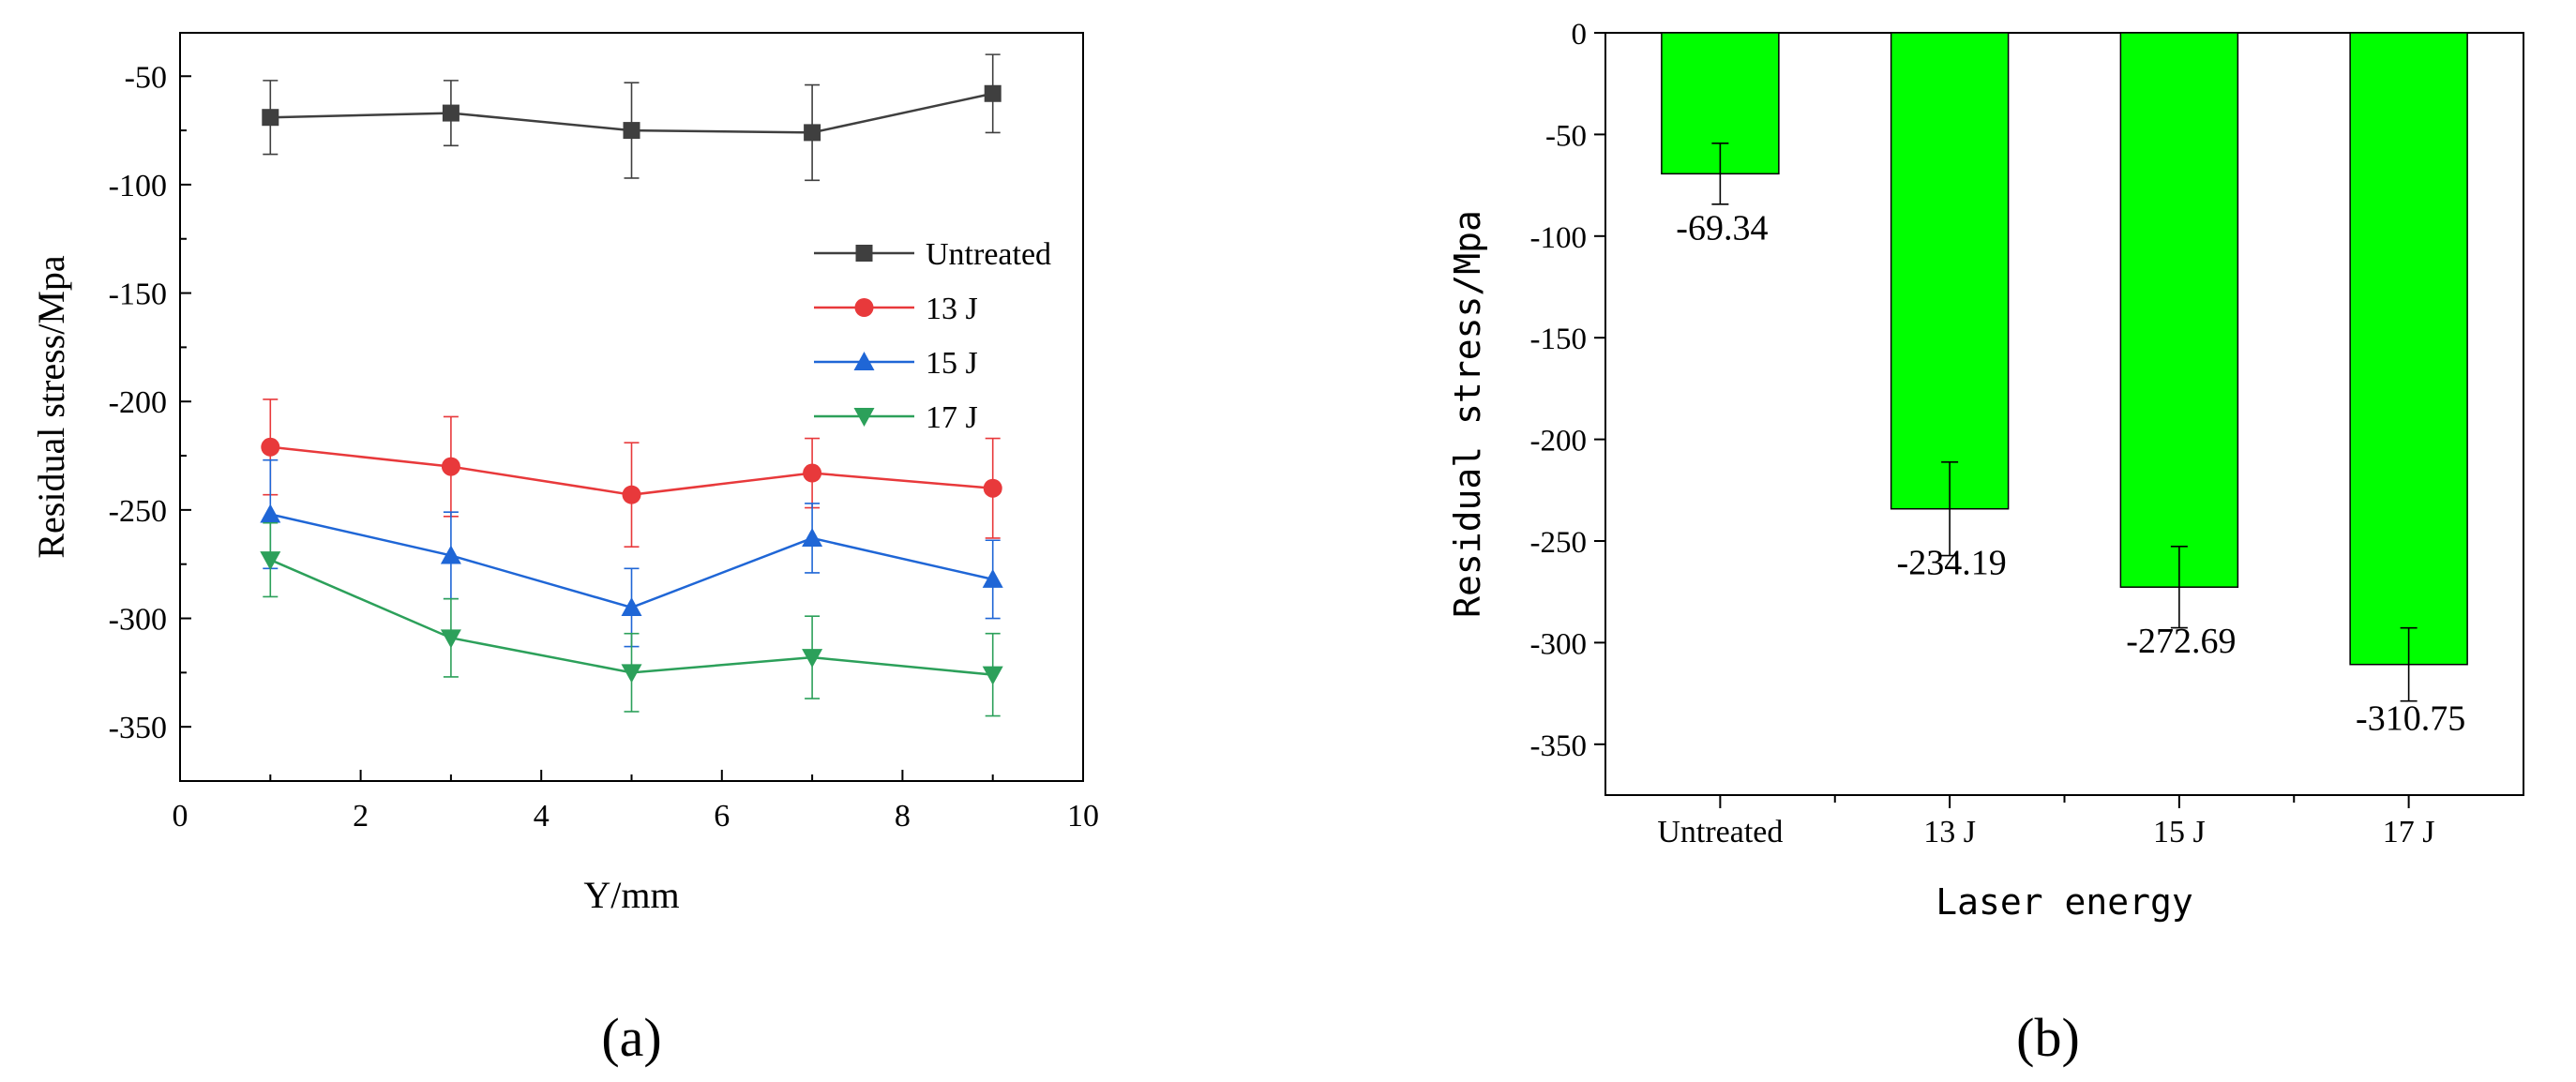  Describe the element at coordinates (542, 816) in the screenshot. I see `x-tick-label: 4` at that location.